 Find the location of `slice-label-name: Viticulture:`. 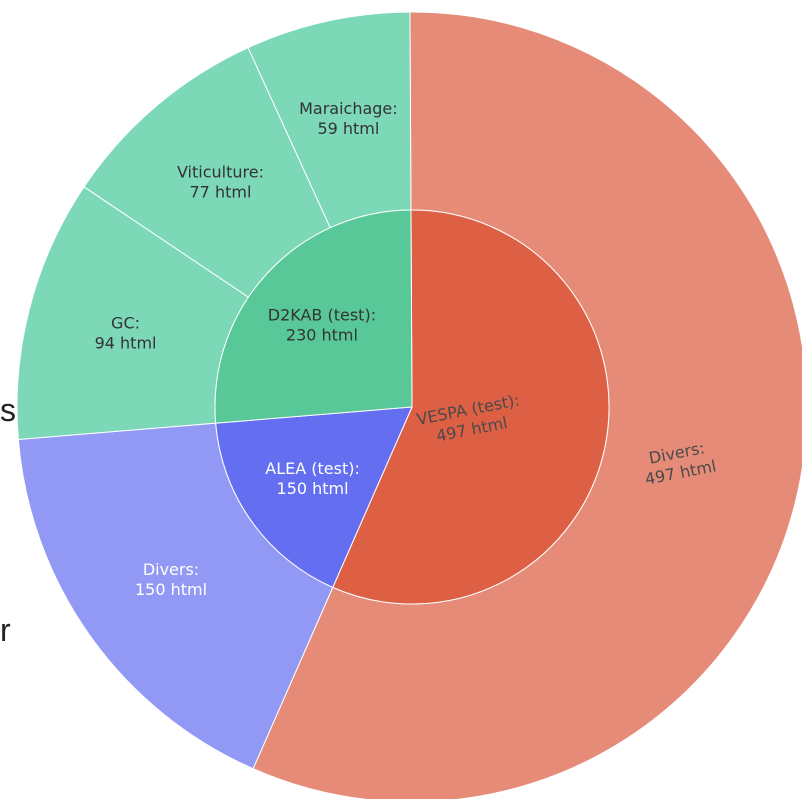

slice-label-name: Viticulture: is located at coordinates (220, 171).